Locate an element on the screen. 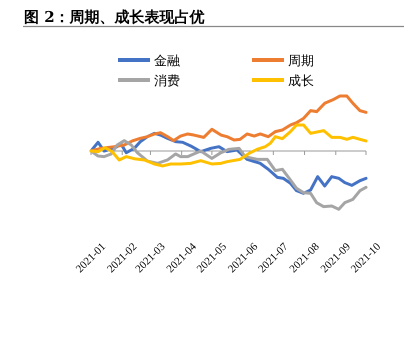 This screenshot has height=341, width=412. legend-label: 周期 is located at coordinates (301, 61).